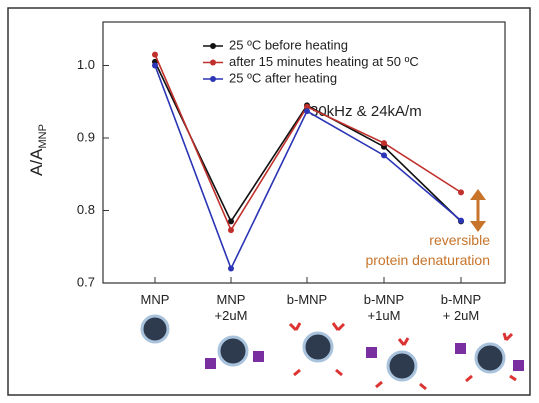  I want to click on legend-label: 25 ºC after heating, so click(283, 77).